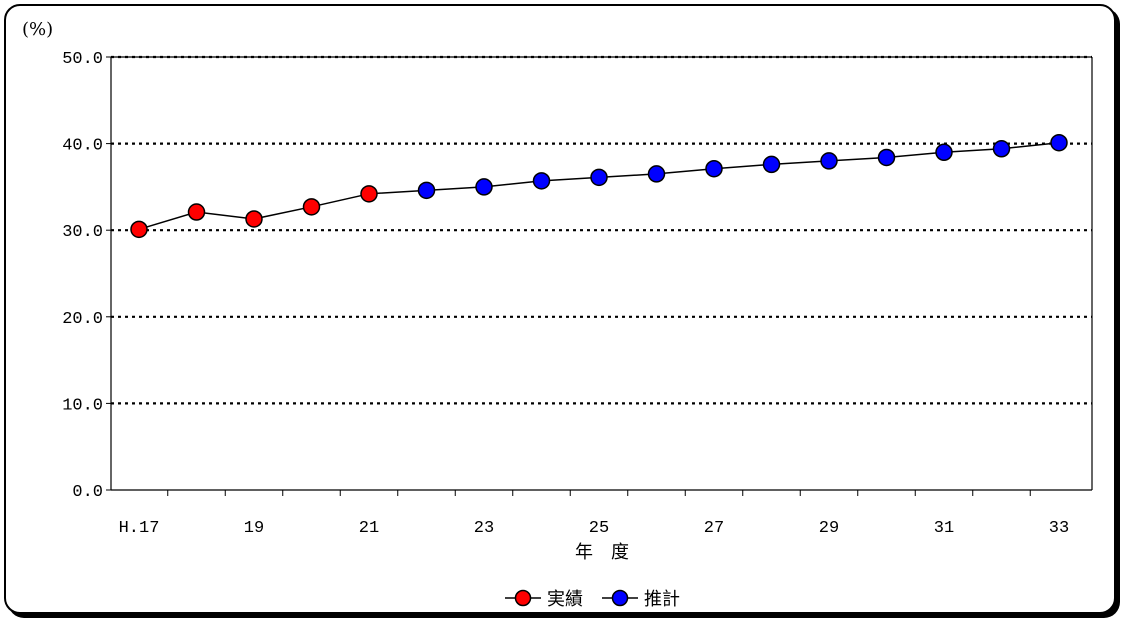 Image resolution: width=1122 pixels, height=621 pixels. What do you see at coordinates (254, 528) in the screenshot?
I see `x-tick-label: 19` at bounding box center [254, 528].